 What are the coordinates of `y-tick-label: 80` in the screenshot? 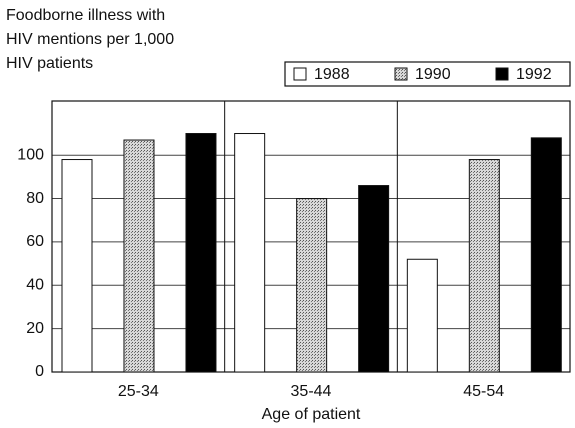 It's located at (35, 198).